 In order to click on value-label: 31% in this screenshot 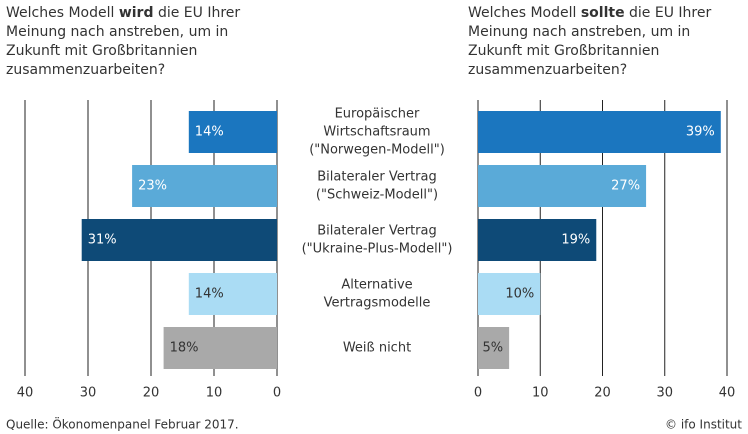, I will do `click(102, 240)`.